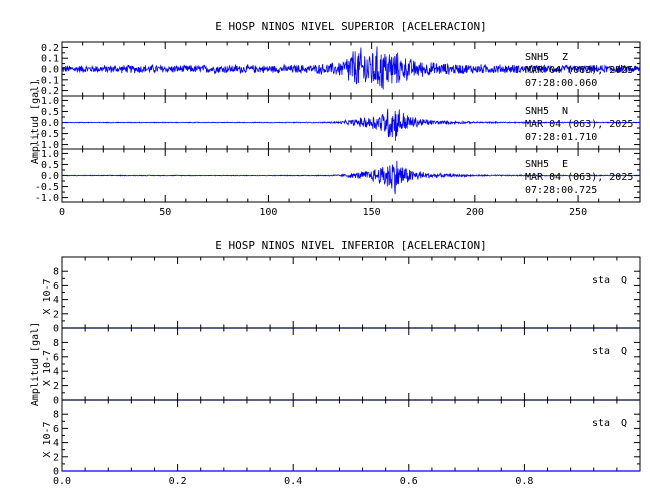 The height and width of the screenshot is (500, 650). I want to click on x-tick-label: 0.6, so click(409, 481).